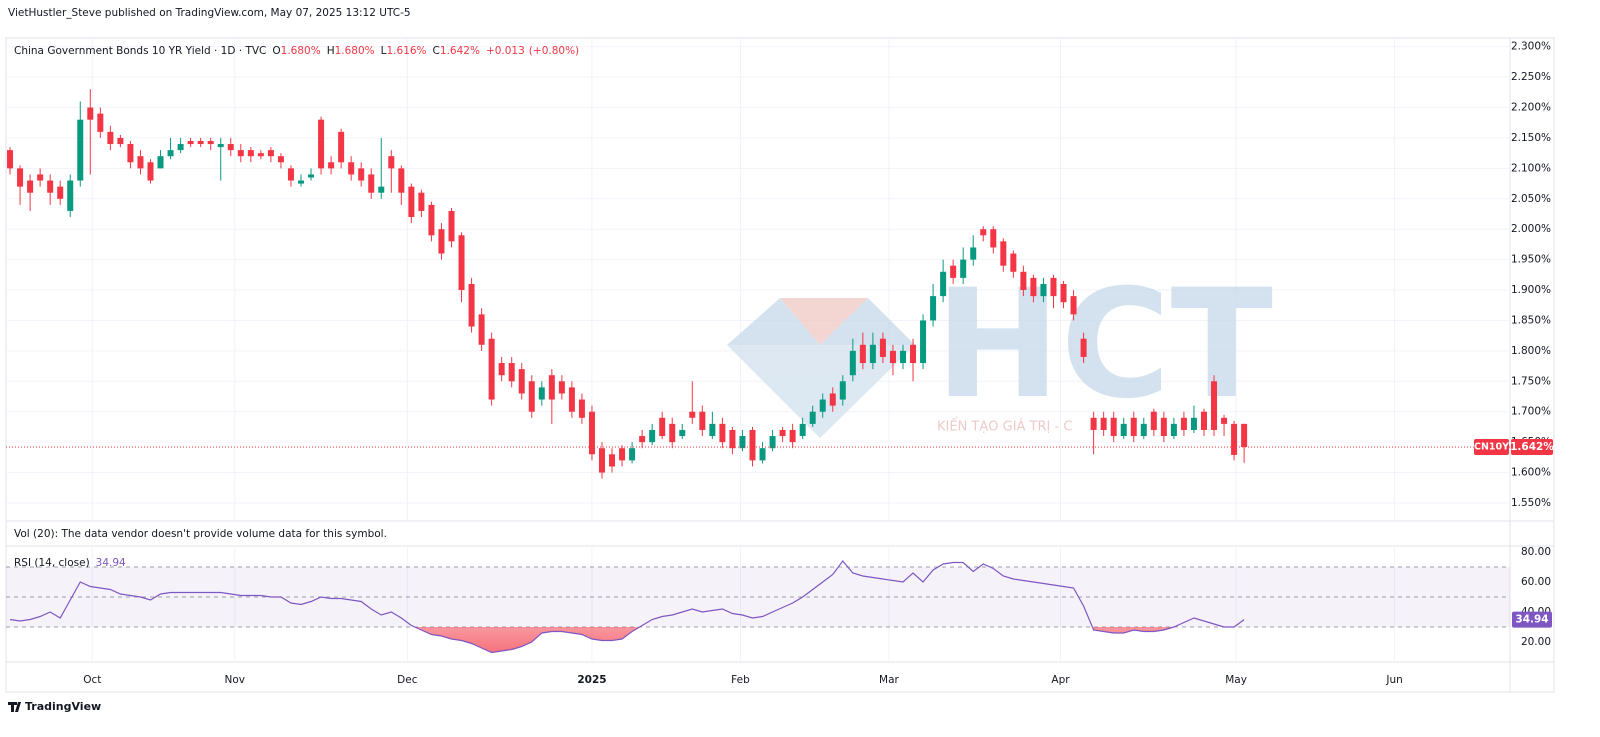  I want to click on symbol-label: CN10Y, so click(1491, 446).